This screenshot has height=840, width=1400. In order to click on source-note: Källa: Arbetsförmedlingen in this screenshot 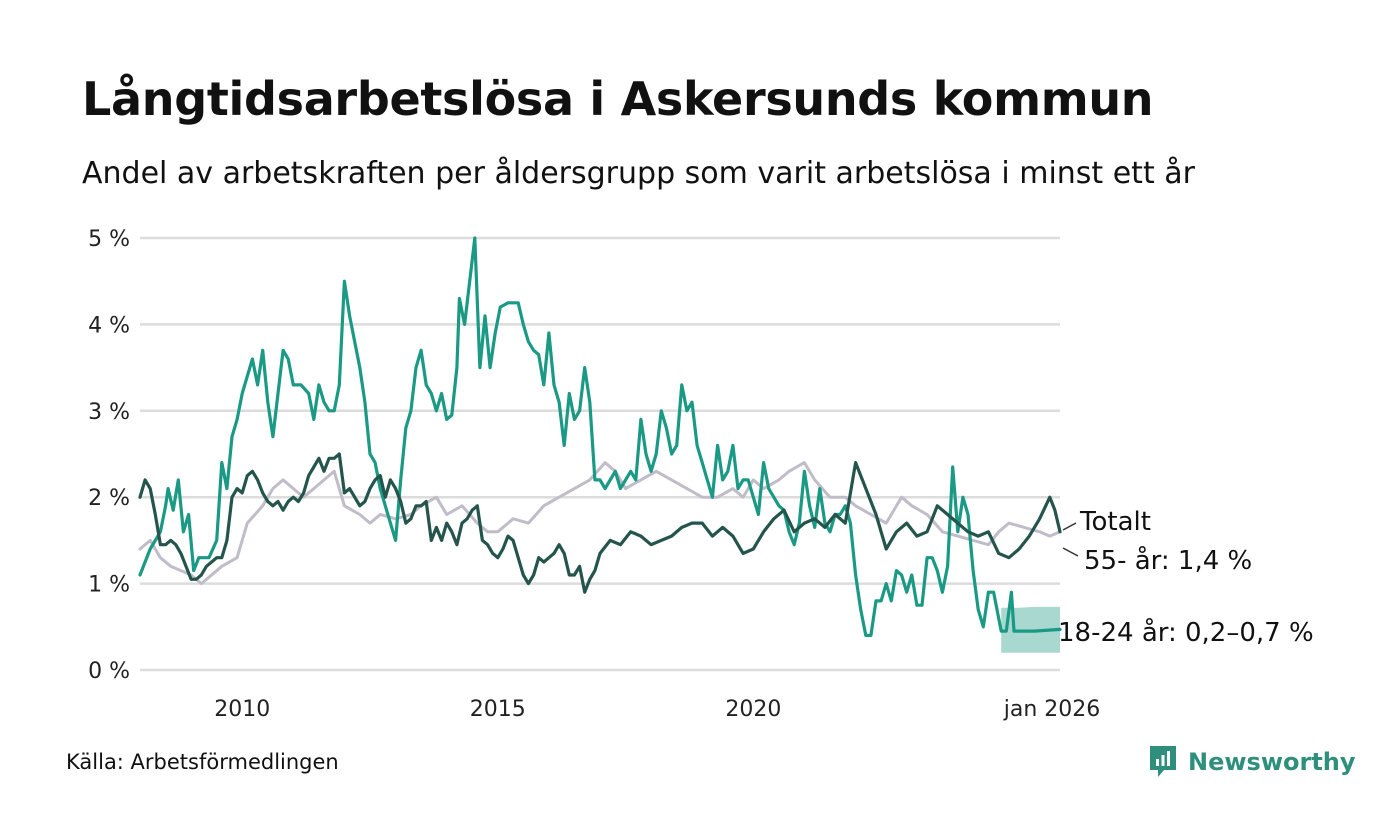, I will do `click(202, 762)`.